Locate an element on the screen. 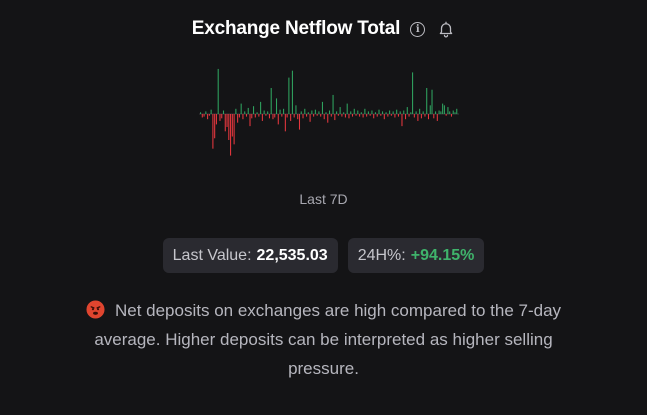 This screenshot has width=647, height=415. info-icon: i is located at coordinates (418, 29).